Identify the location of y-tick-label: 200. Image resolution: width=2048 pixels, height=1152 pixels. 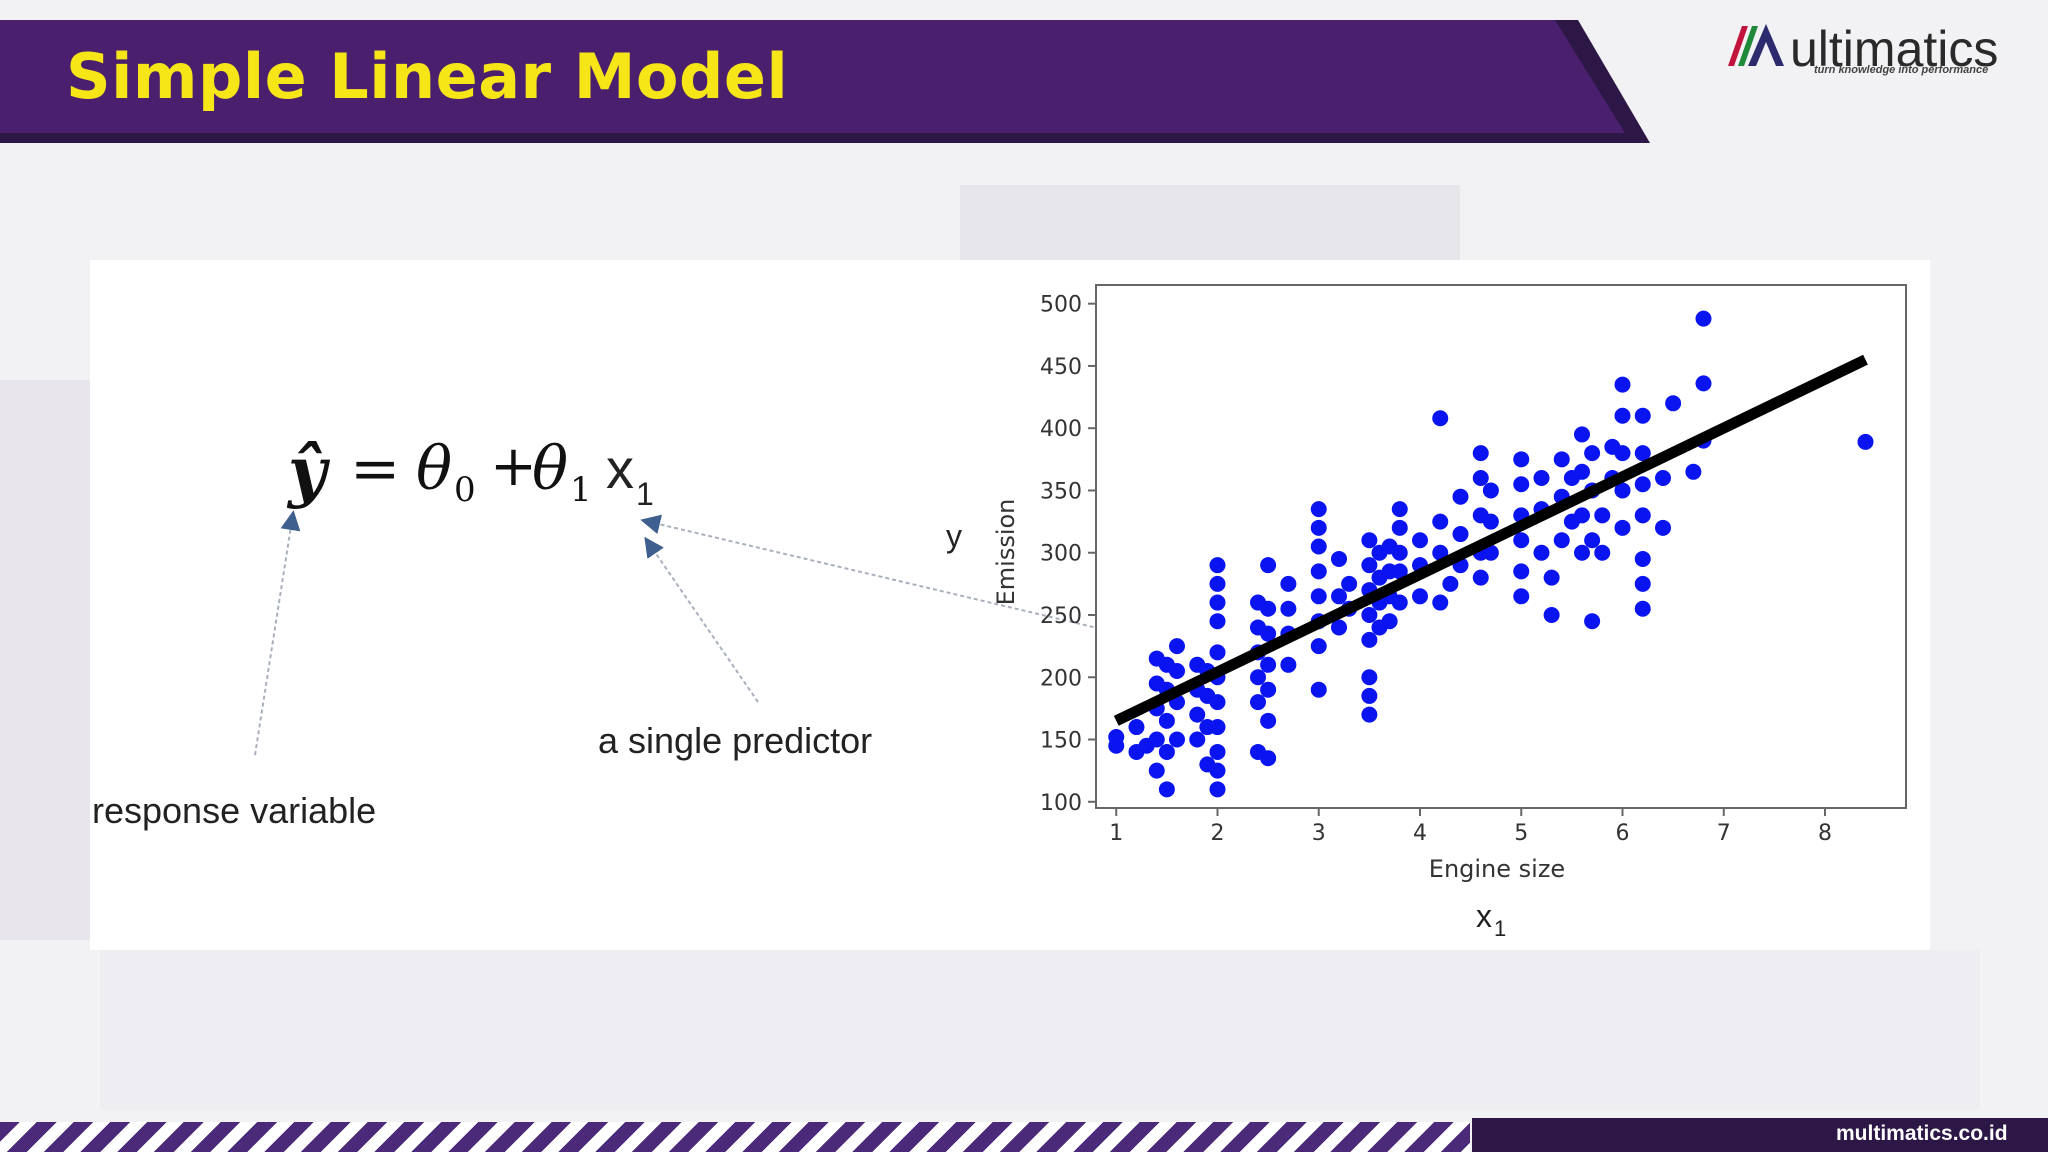
(1061, 678).